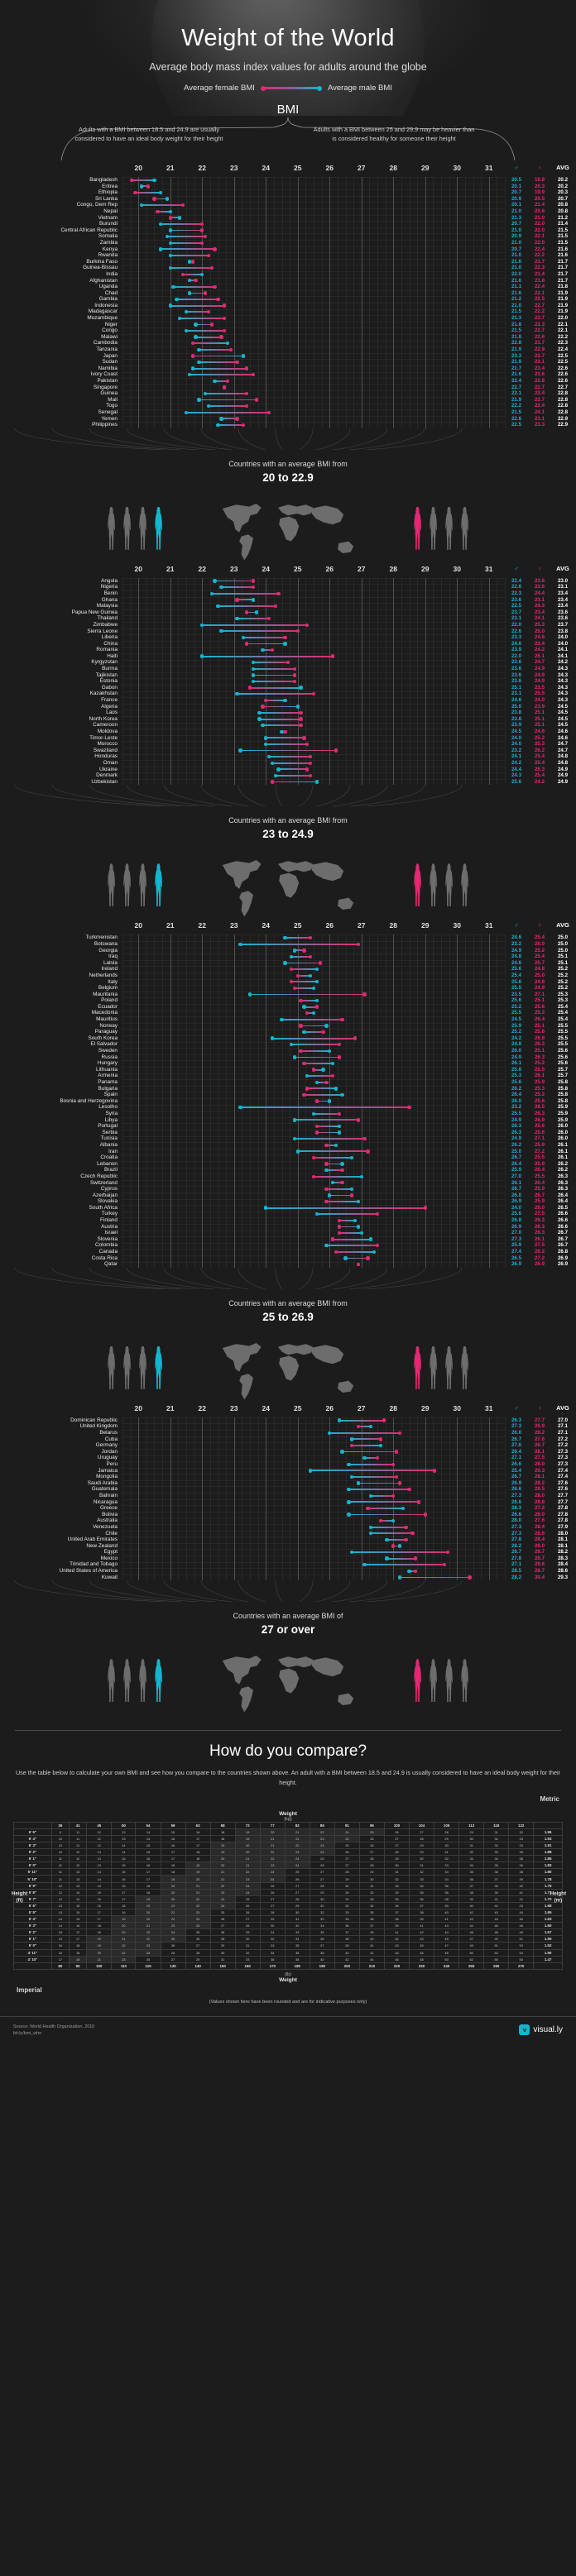 The width and height of the screenshot is (576, 2576). Describe the element at coordinates (173, 1832) in the screenshot. I see `bmi-cell: 15` at that location.